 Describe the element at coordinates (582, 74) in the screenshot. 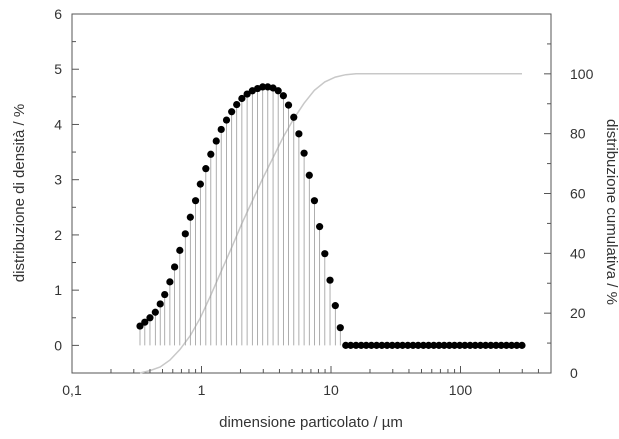

I see `y2-tick-label: 100` at that location.